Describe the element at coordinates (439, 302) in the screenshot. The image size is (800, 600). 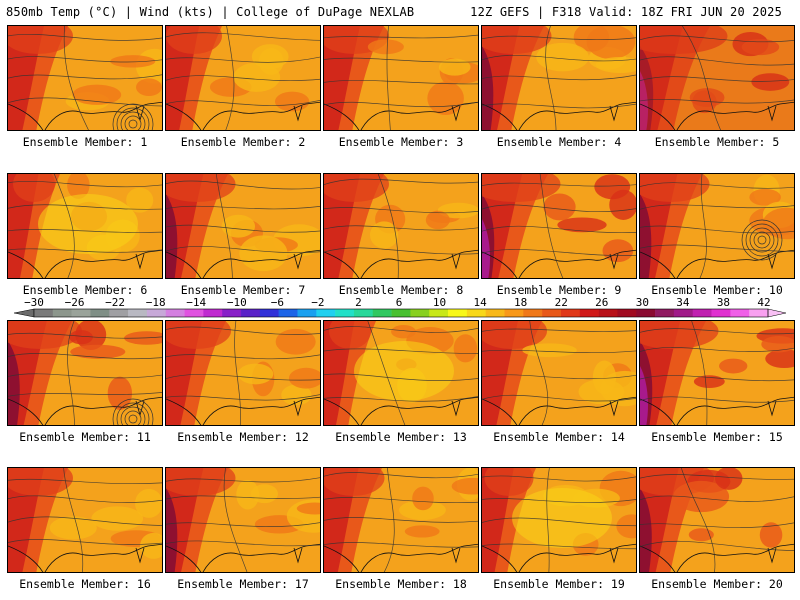
I see `colorbar-tick-label: 10` at that location.